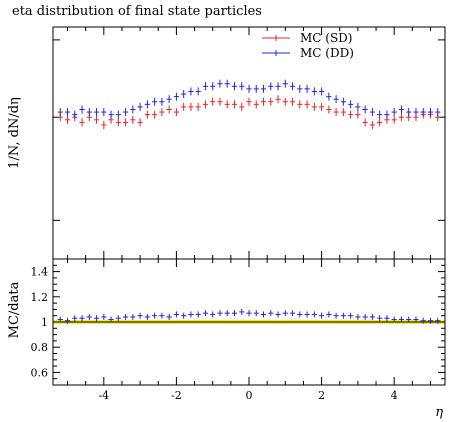  What do you see at coordinates (321, 395) in the screenshot?
I see `x-tick-label: 2` at bounding box center [321, 395].